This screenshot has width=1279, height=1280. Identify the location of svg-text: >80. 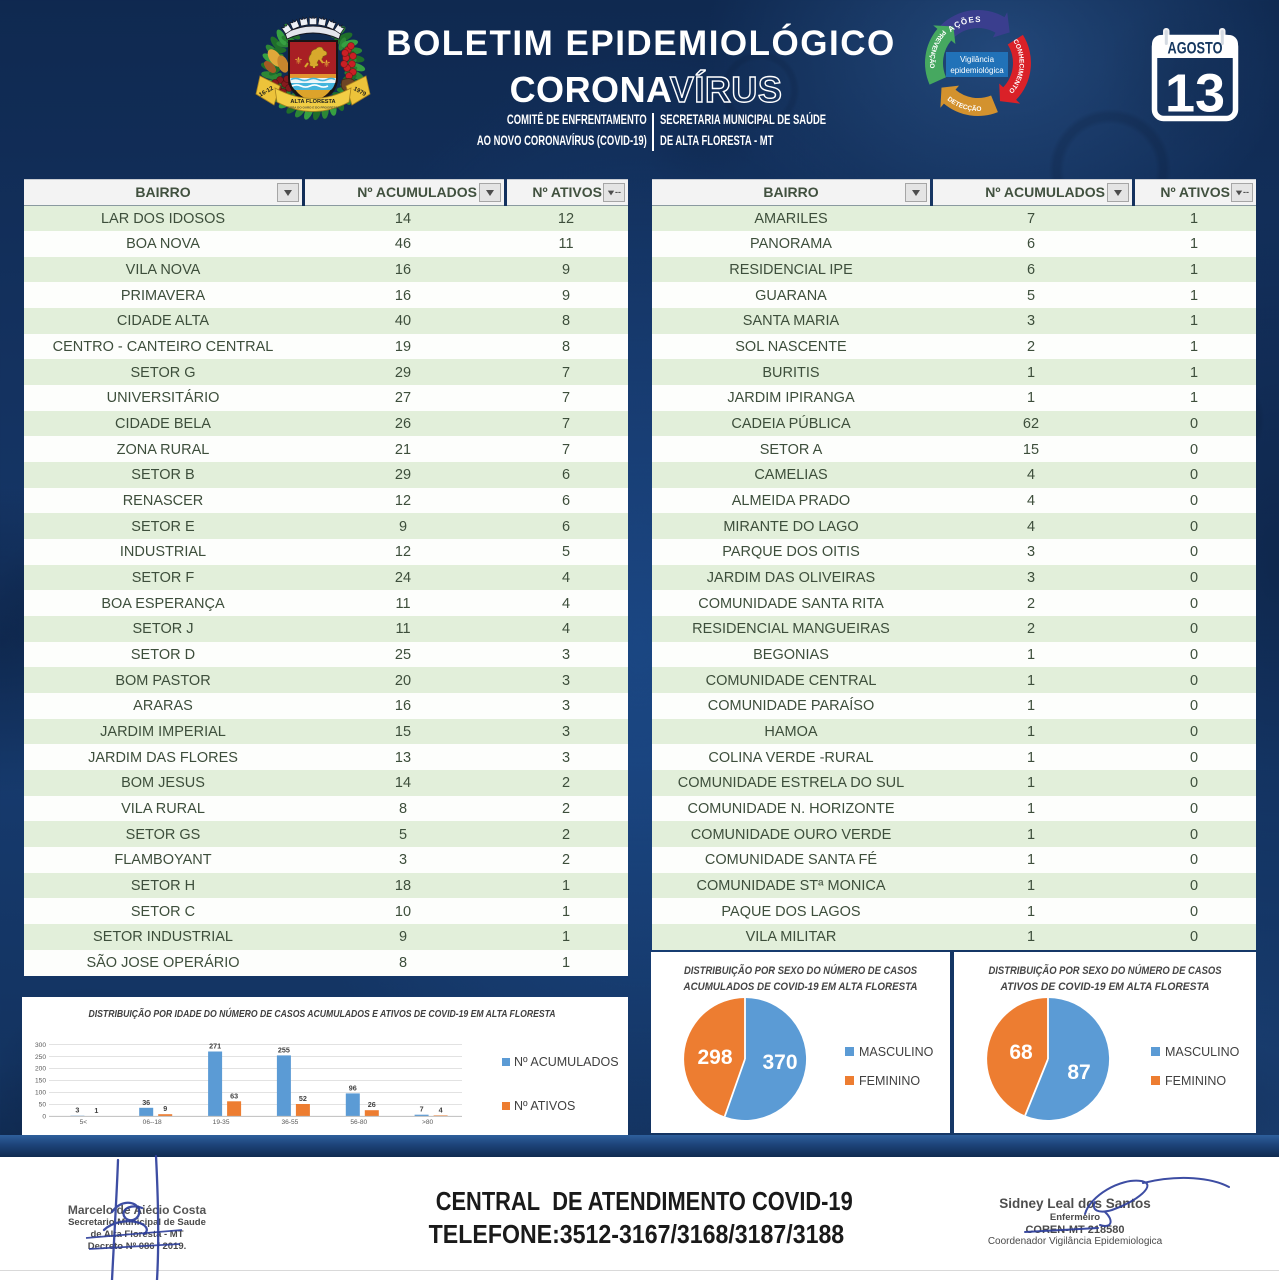
(428, 1122).